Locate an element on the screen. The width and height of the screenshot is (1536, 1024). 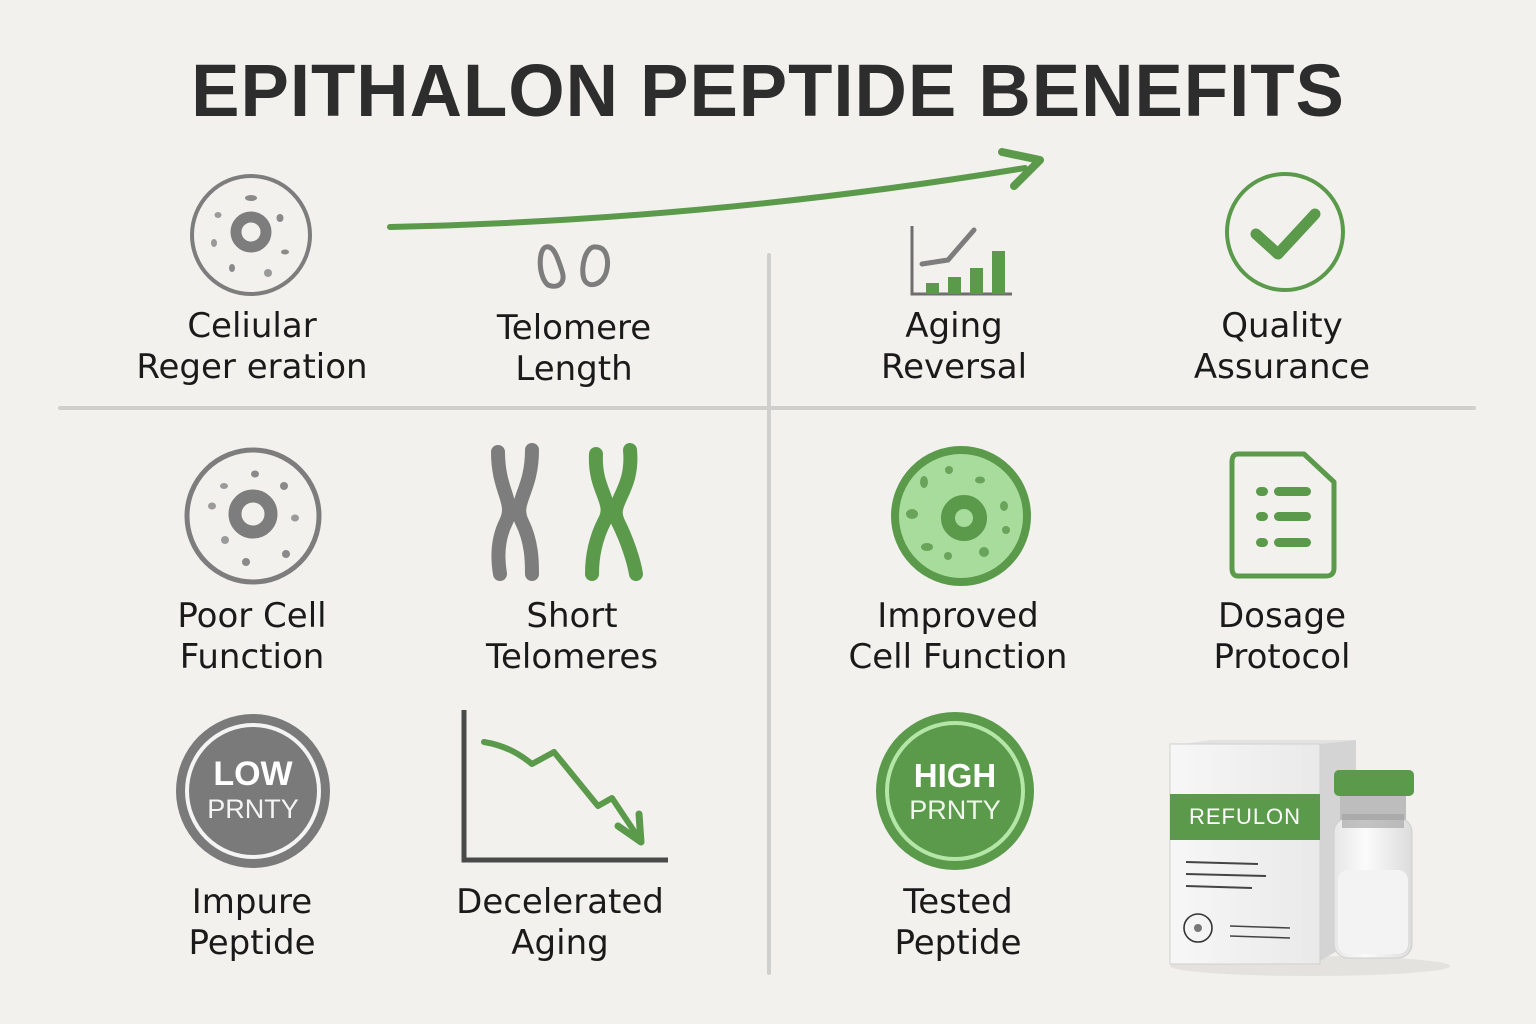
label-quality-assurance: Quality Assurance is located at coordinates (1282, 346).